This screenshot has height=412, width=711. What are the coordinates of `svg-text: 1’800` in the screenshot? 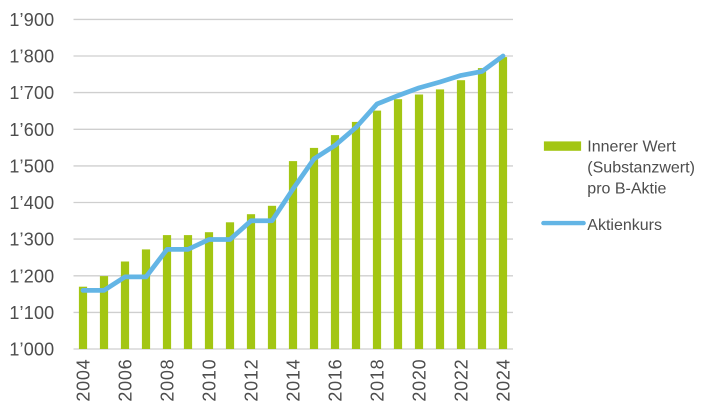 It's located at (31, 57).